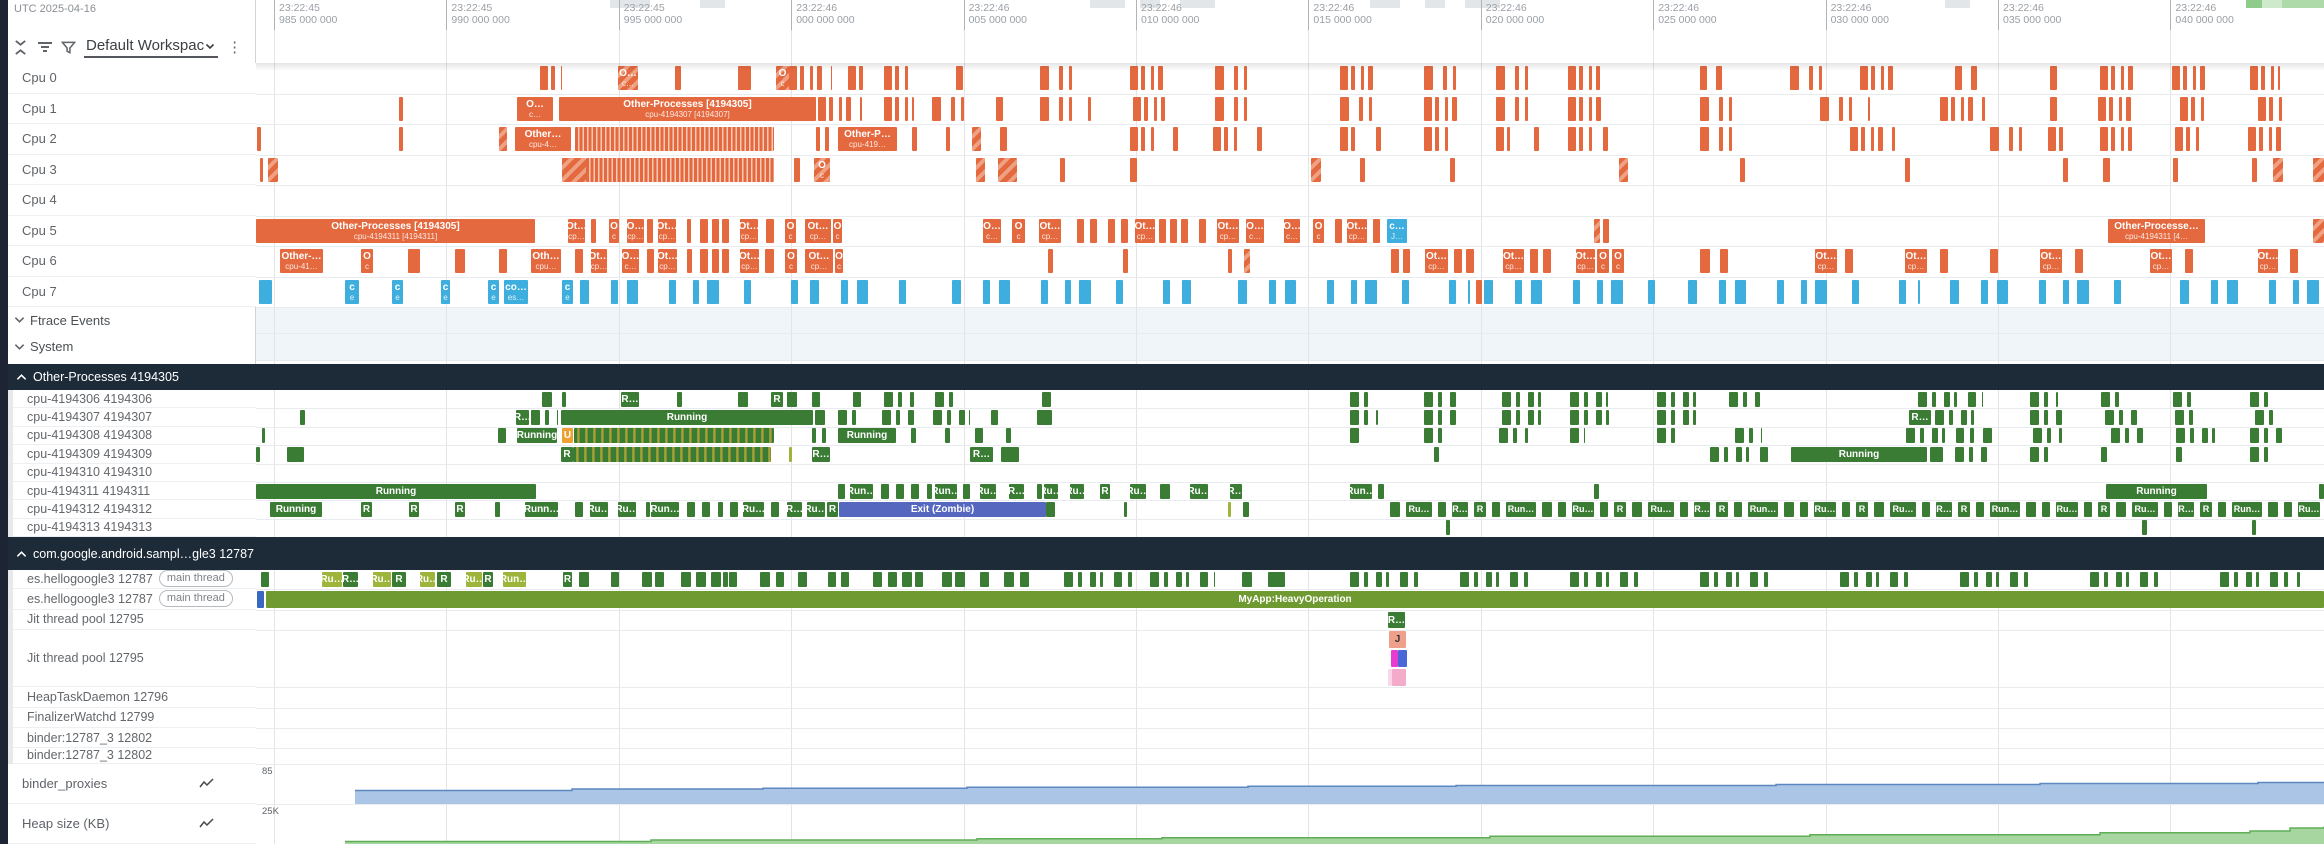 Image resolution: width=2324 pixels, height=844 pixels. I want to click on track-row-label: cpu-4194308 4194308, so click(132, 436).